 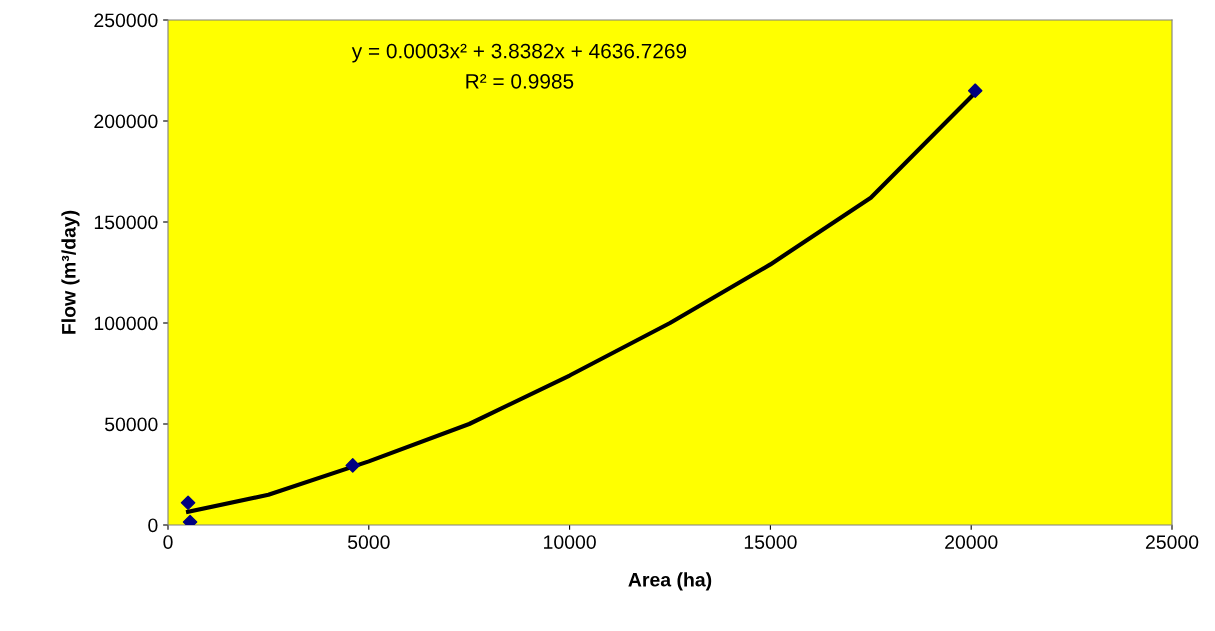 What do you see at coordinates (126, 121) in the screenshot?
I see `y-tick-label: 200000` at bounding box center [126, 121].